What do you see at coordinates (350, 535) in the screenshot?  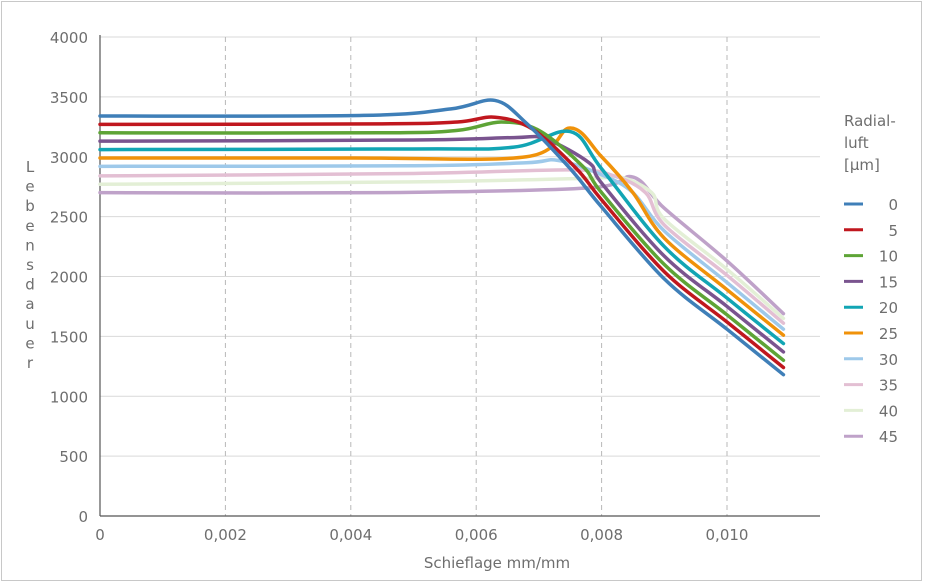 I see `x-tick-label: 0,004` at bounding box center [350, 535].